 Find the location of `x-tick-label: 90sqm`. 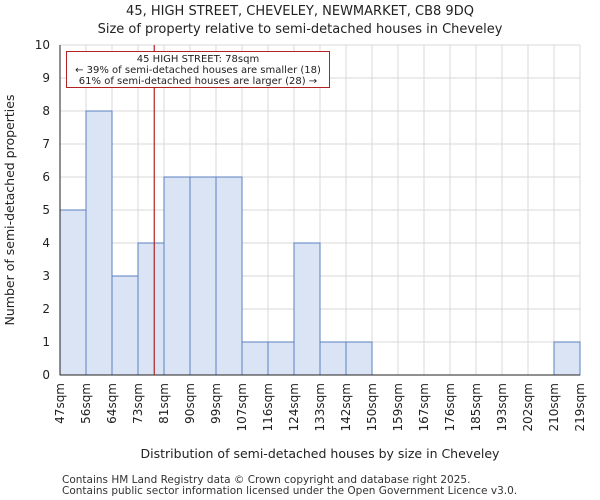

x-tick-label: 90sqm is located at coordinates (190, 403).